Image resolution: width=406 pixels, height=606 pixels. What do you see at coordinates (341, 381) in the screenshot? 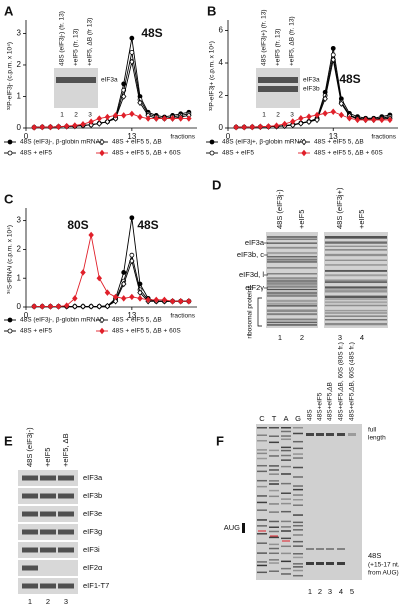
I see `lane-label: 48S+eIF5,ΔB, 60S (80S fr.)` at bounding box center [341, 381].